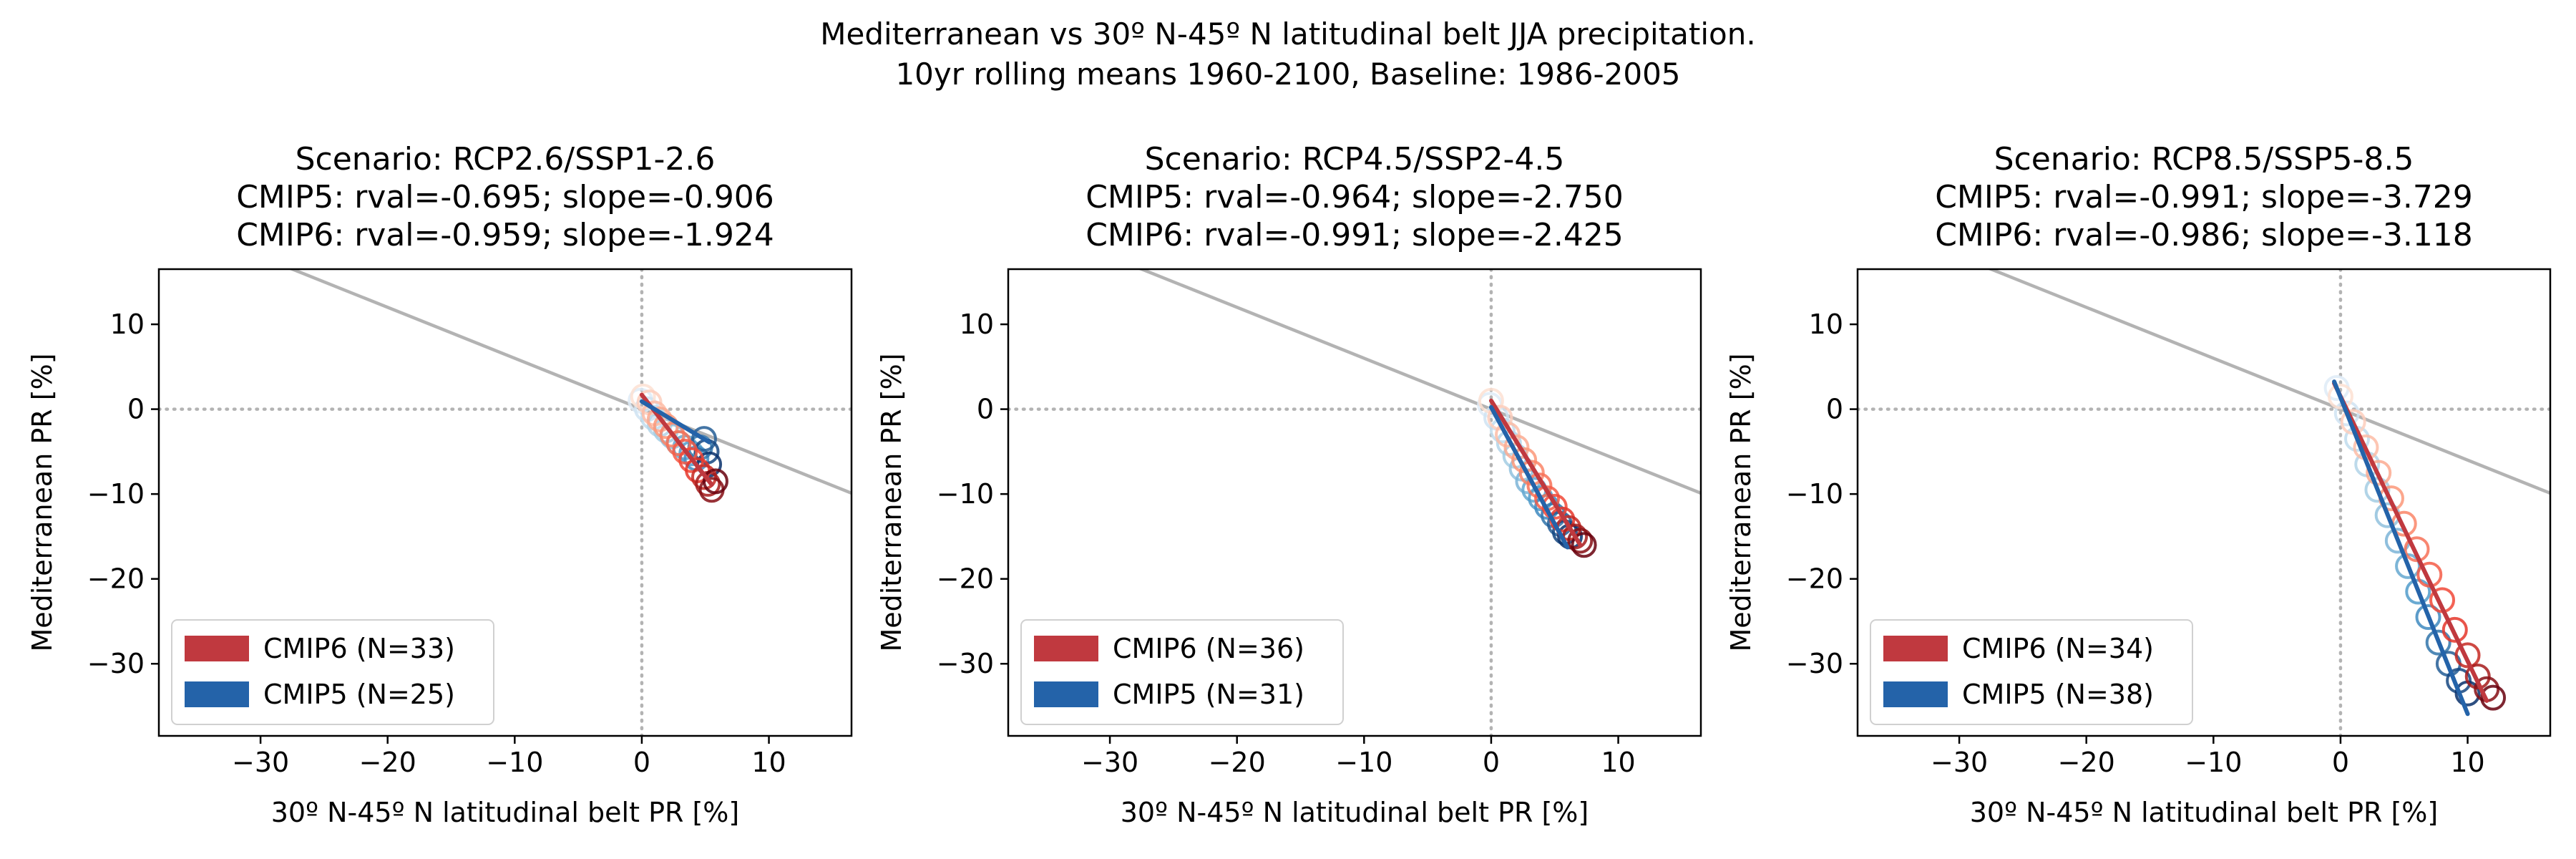  Describe the element at coordinates (359, 648) in the screenshot. I see `legend-label: CMIP6 (N=33)` at that location.